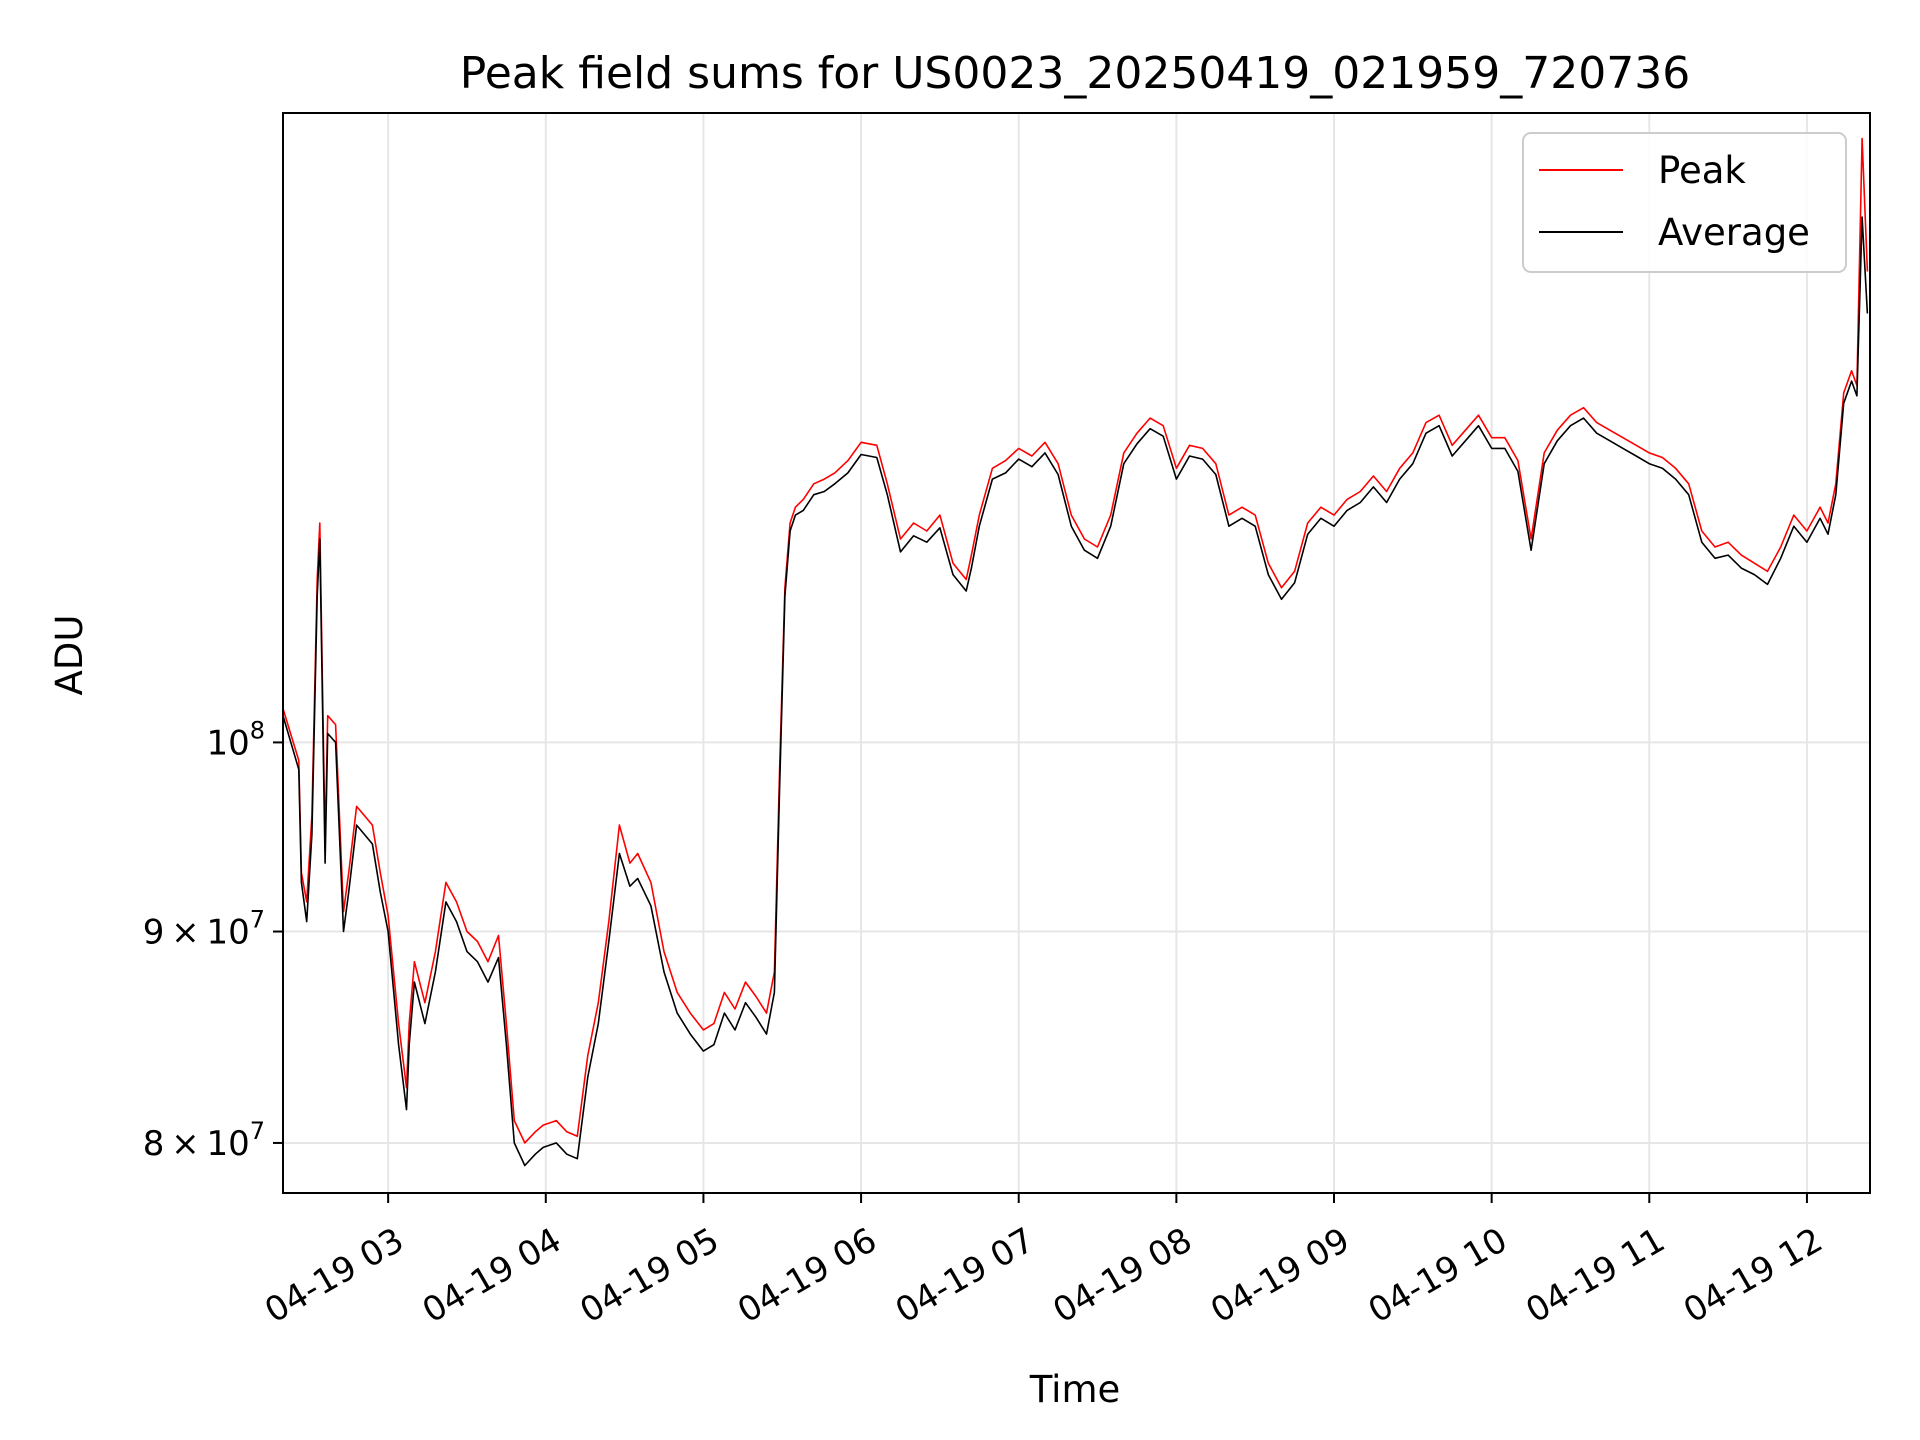 Image resolution: width=1920 pixels, height=1440 pixels. Describe the element at coordinates (1702, 170) in the screenshot. I see `legend-label-peak: Peak` at that location.